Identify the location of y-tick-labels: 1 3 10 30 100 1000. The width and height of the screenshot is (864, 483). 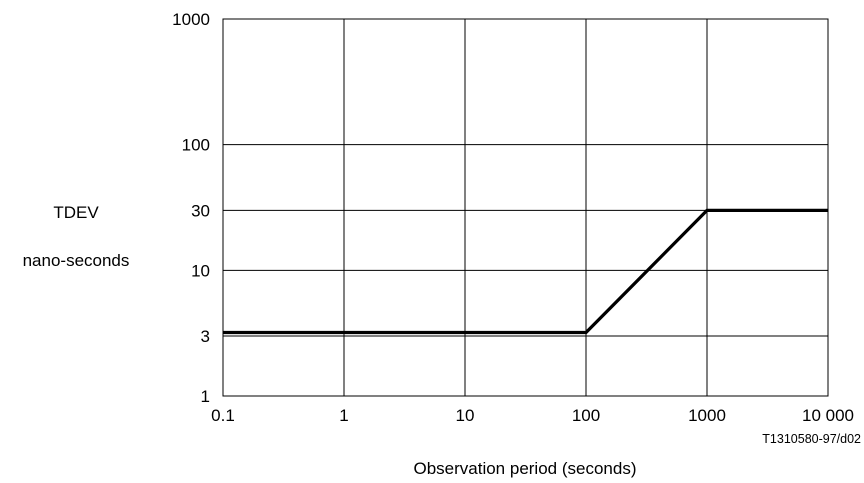
(191, 208).